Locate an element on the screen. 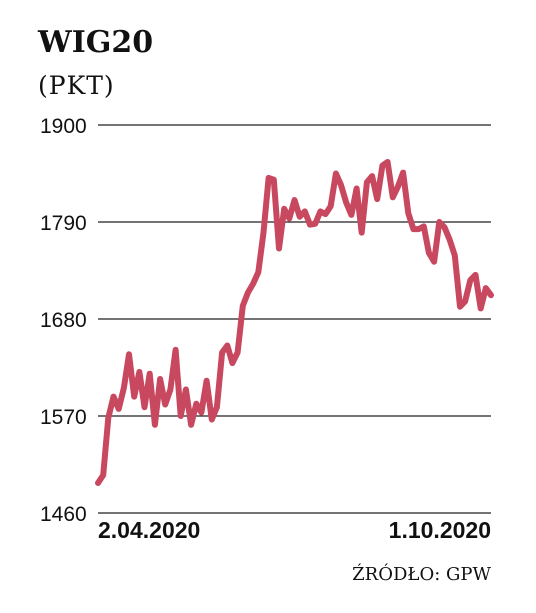  x-tick-label-start: 2.04.2020 is located at coordinates (149, 530).